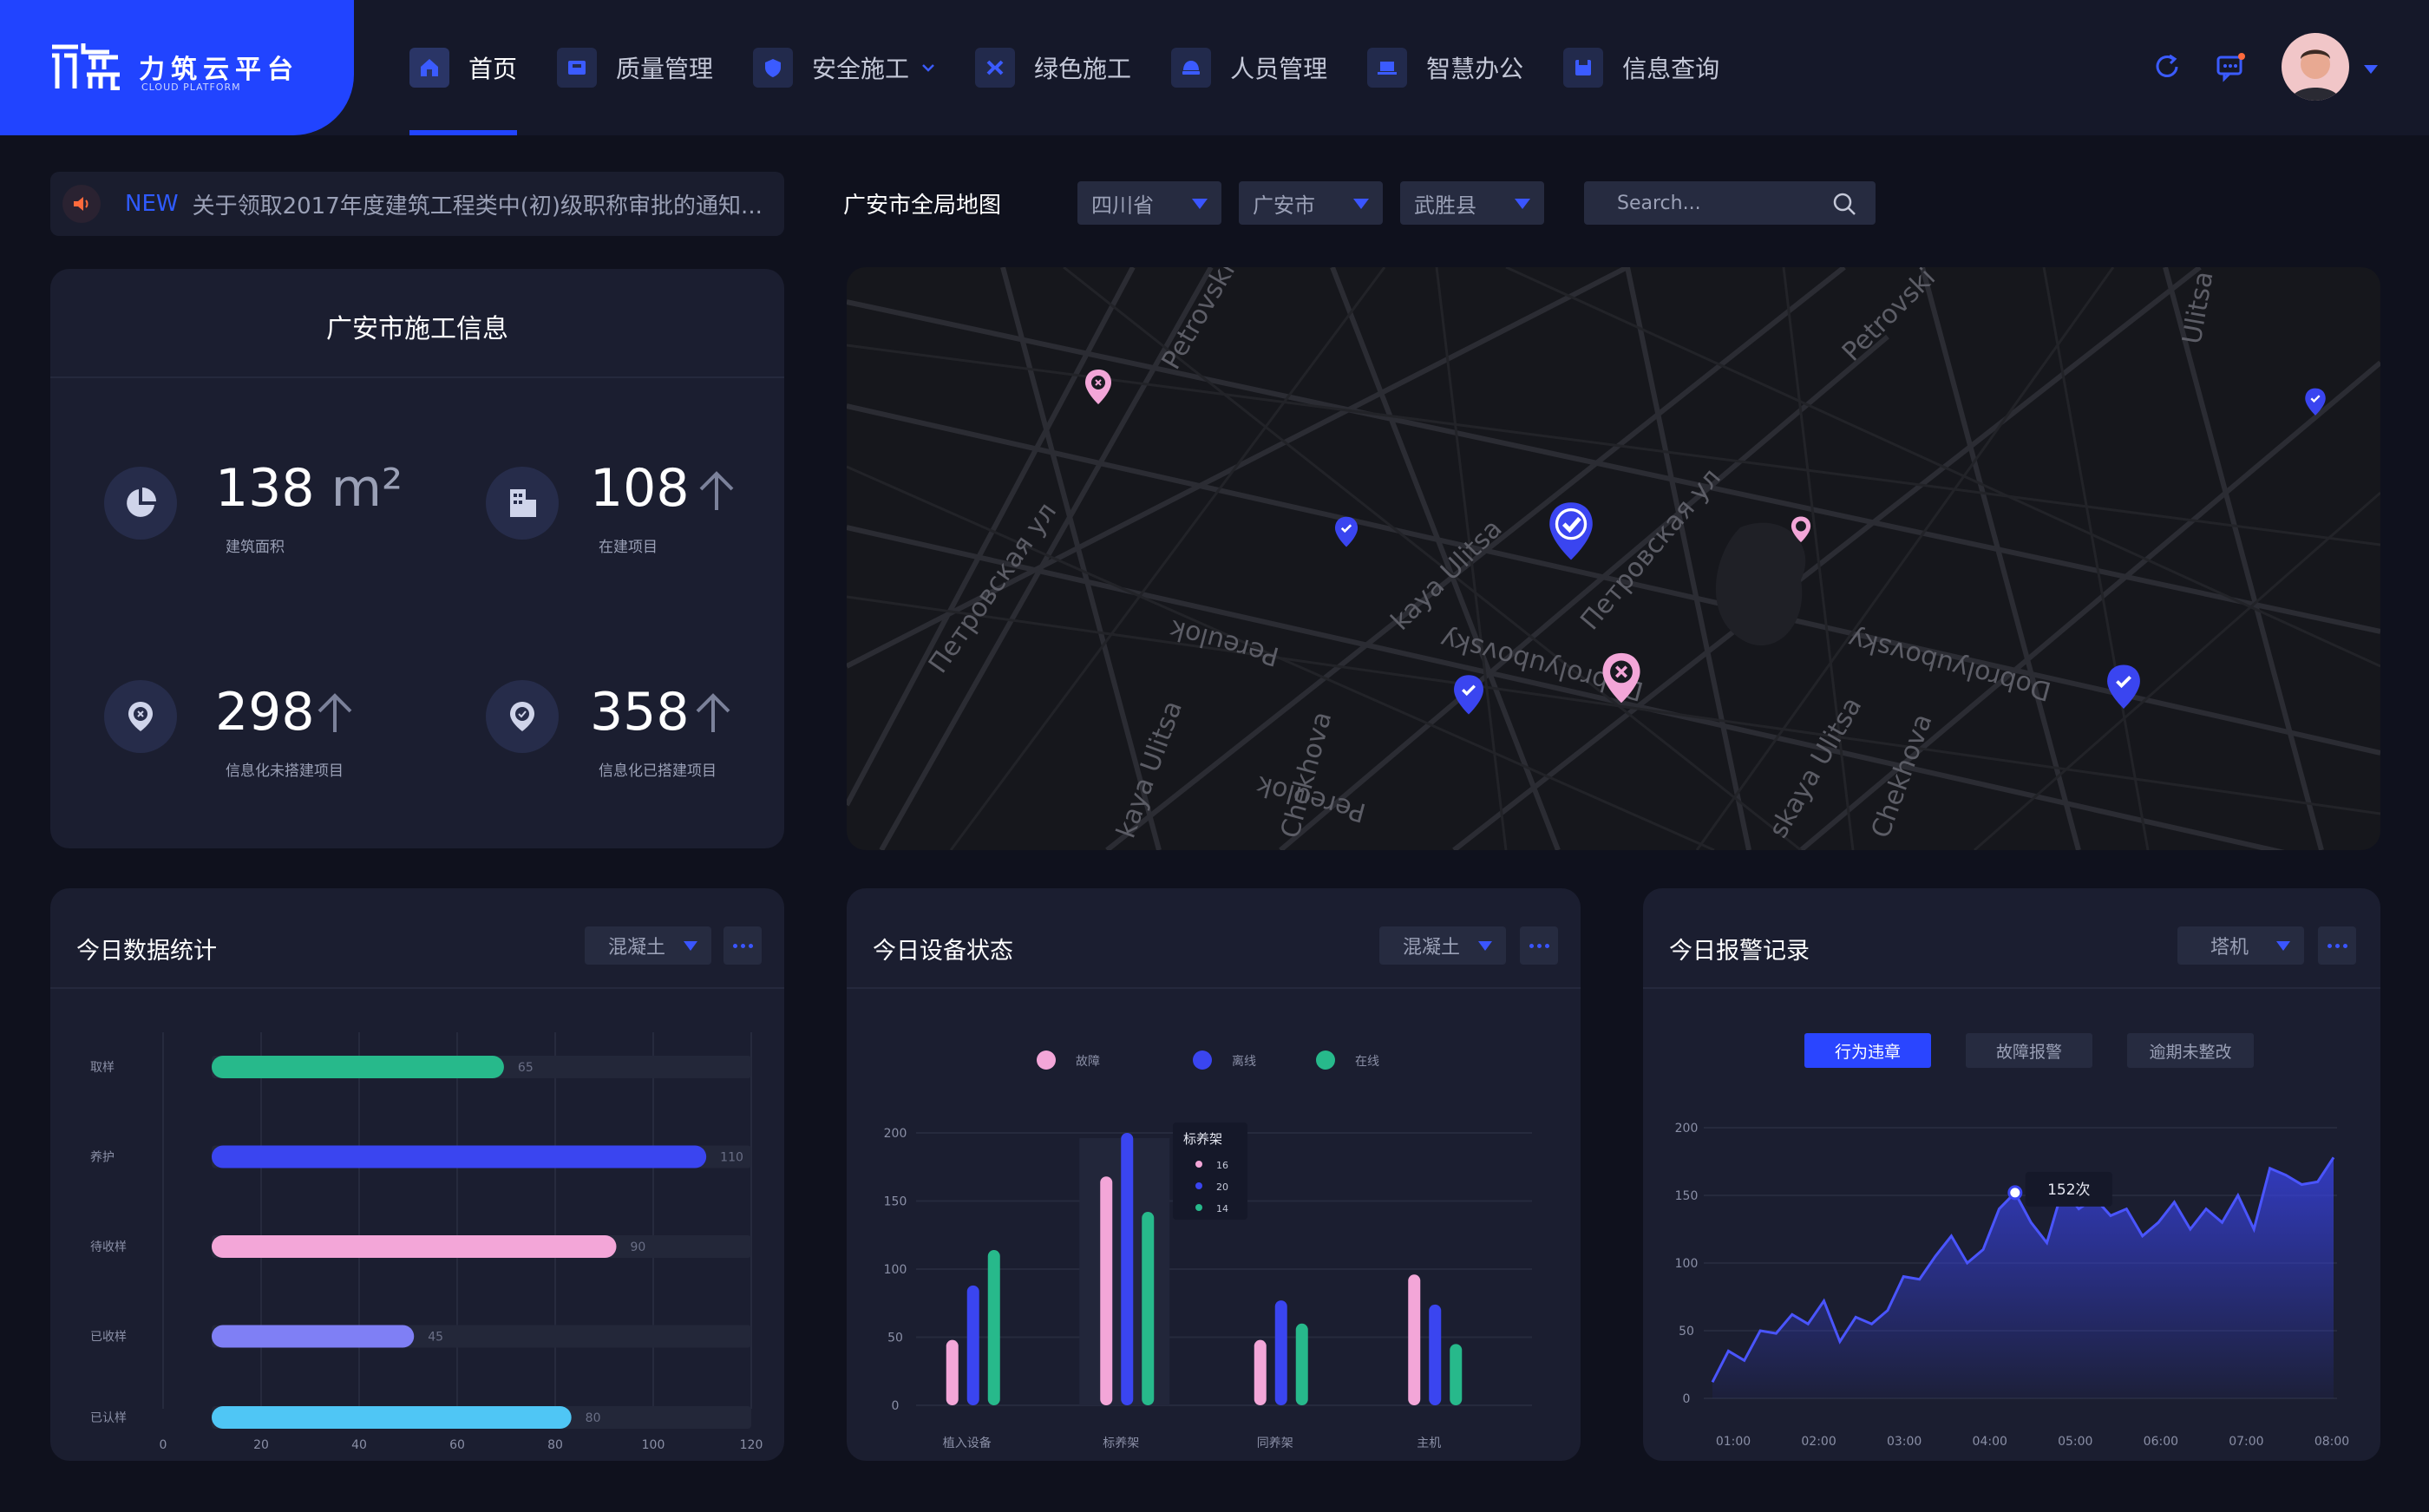 This screenshot has height=1512, width=2429. Describe the element at coordinates (493, 69) in the screenshot. I see `nav-label: 首页` at that location.